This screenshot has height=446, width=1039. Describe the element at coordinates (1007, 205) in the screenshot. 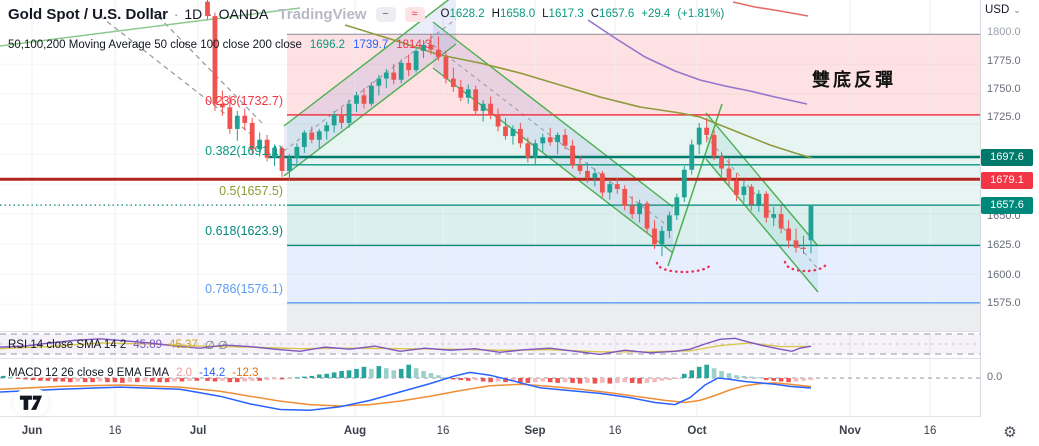

I see `price-badge: 1657.6` at that location.